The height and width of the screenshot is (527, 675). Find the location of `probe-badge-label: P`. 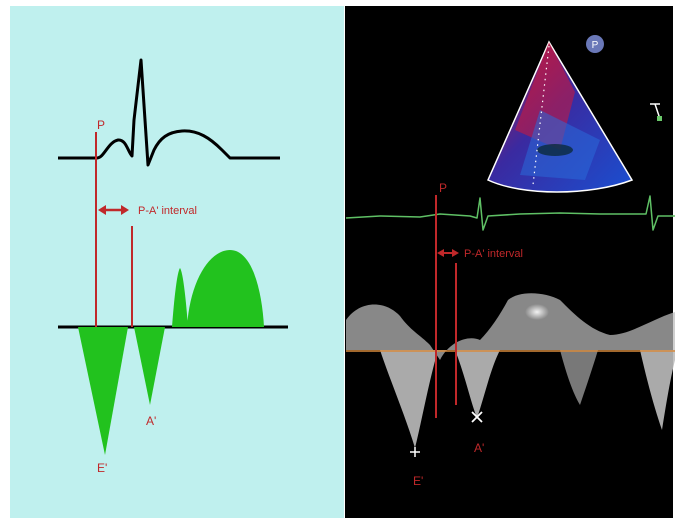

probe-badge-label: P is located at coordinates (595, 45).